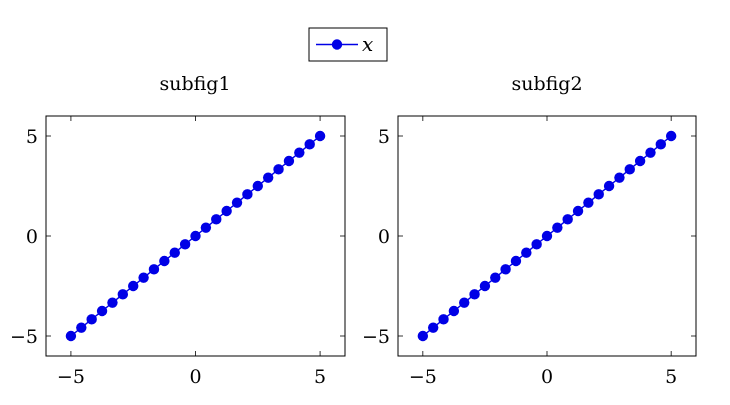 The image size is (730, 405). Describe the element at coordinates (194, 84) in the screenshot. I see `subplot-1-title: subfig1` at that location.